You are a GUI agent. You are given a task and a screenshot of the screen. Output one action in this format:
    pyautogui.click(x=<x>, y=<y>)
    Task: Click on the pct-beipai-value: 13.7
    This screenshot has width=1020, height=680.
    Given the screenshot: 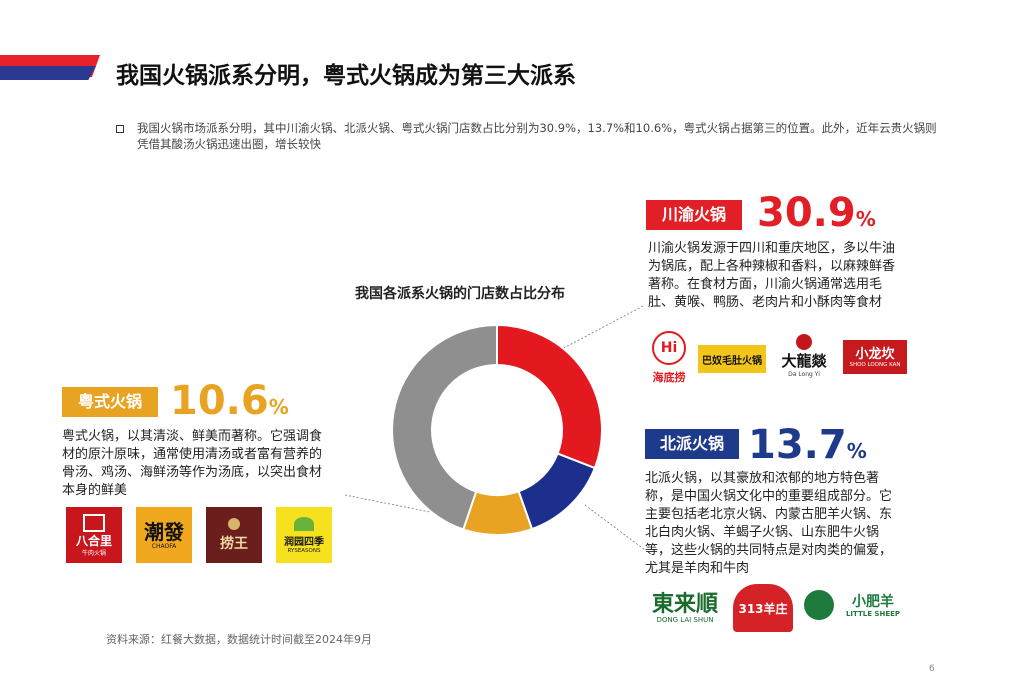 What is the action you would take?
    pyautogui.click(x=797, y=445)
    